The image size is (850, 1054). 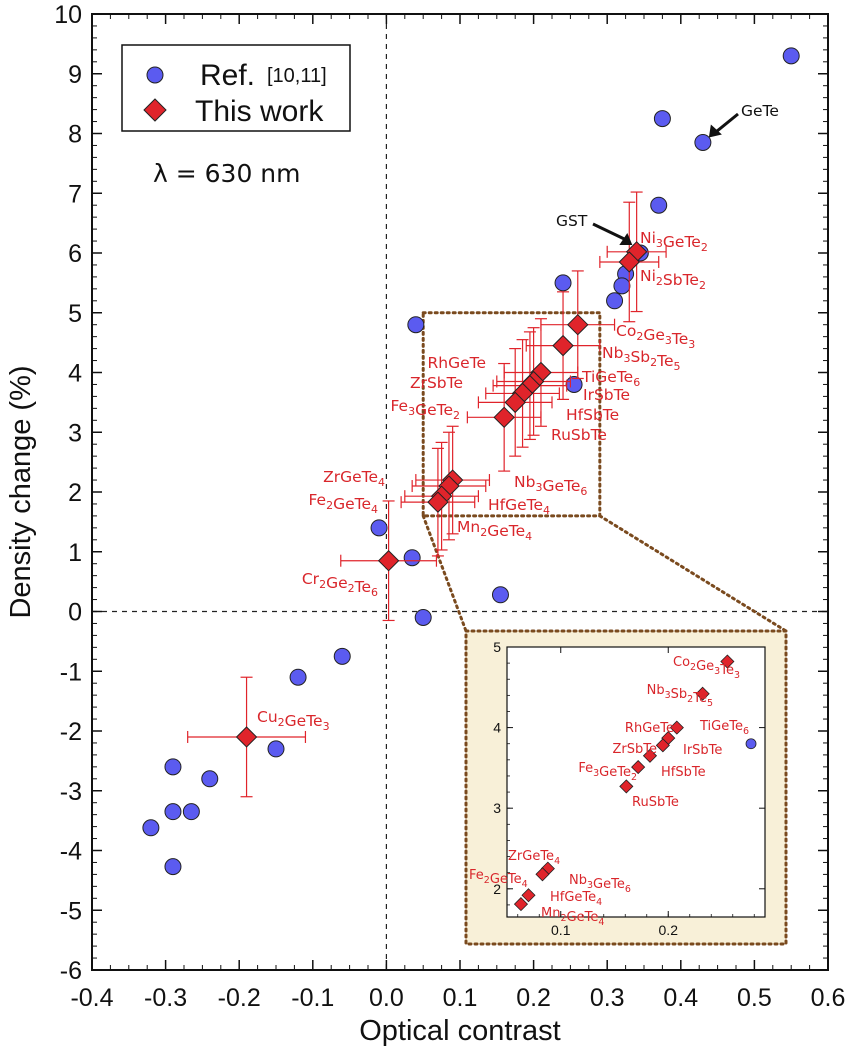 What do you see at coordinates (519, 506) in the screenshot?
I see `point-label: HfGeTe4` at bounding box center [519, 506].